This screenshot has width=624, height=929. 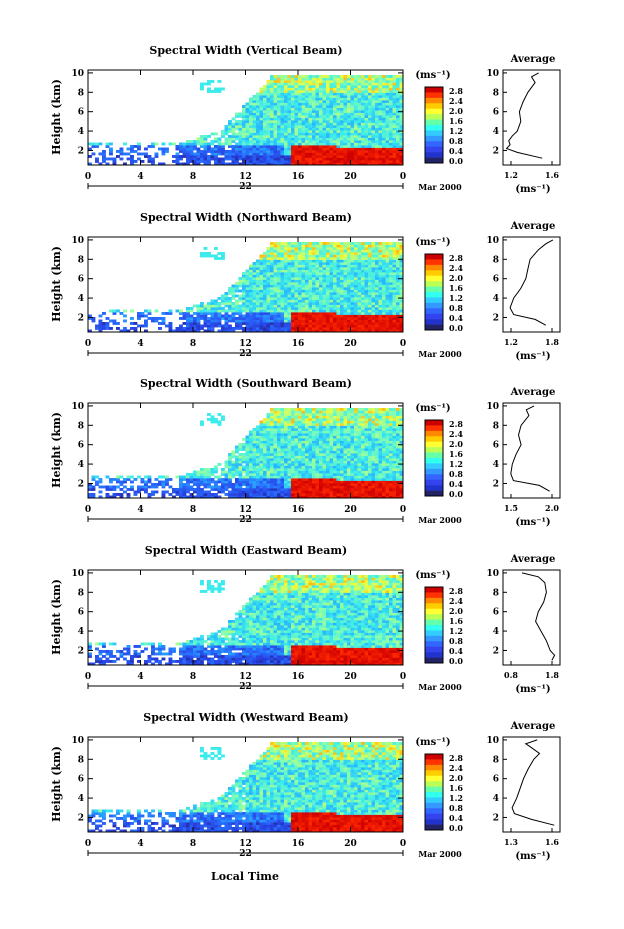 What do you see at coordinates (440, 354) in the screenshot?
I see `date-label: Mar 2000` at bounding box center [440, 354].